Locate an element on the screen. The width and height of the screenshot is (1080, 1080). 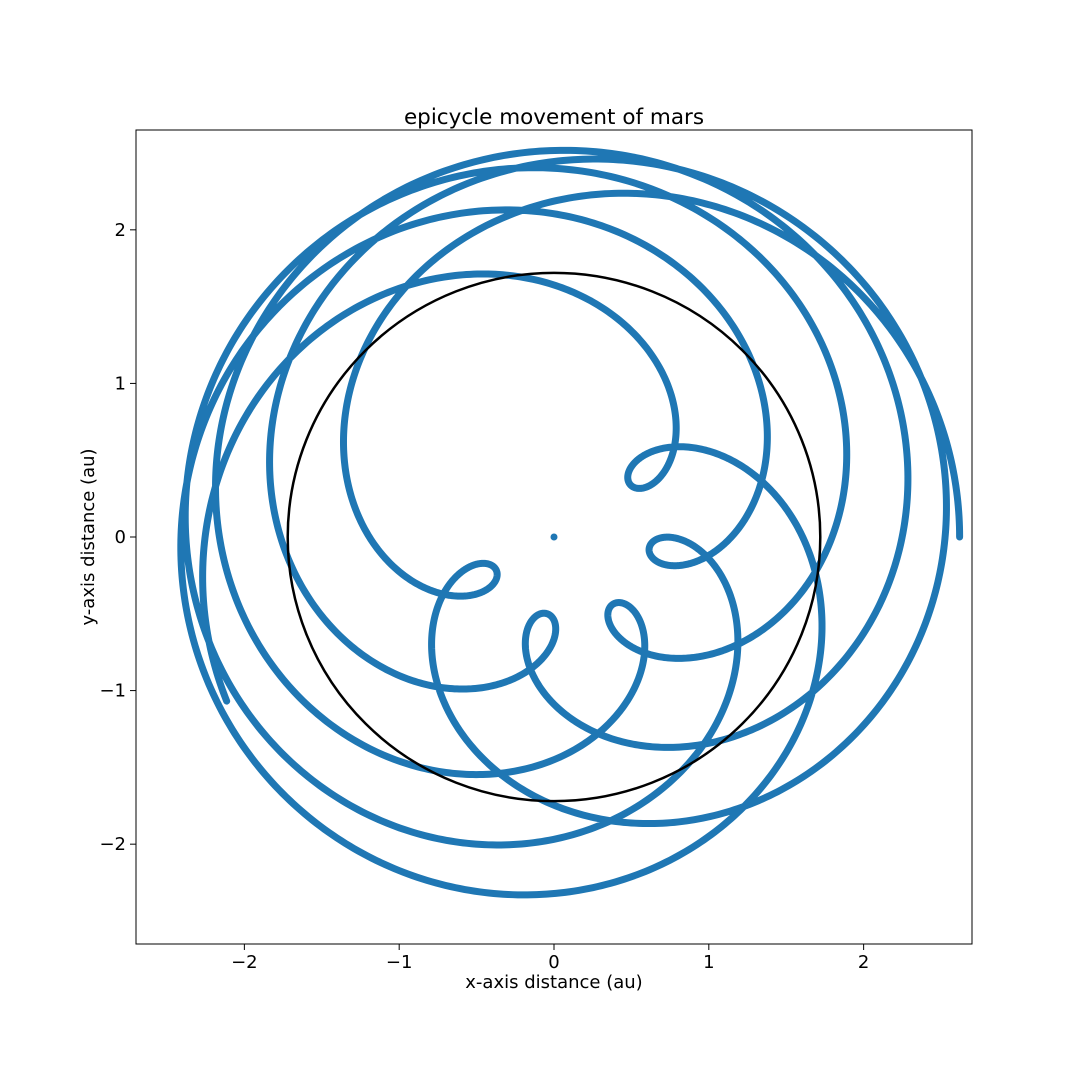
x-tick-label: 2 is located at coordinates (863, 962).